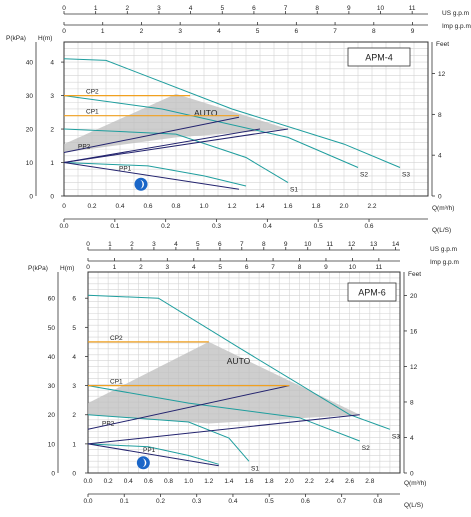 The height and width of the screenshot is (517, 471). What do you see at coordinates (412, 402) in the screenshot?
I see `feet-tick-label: 8` at bounding box center [412, 402].